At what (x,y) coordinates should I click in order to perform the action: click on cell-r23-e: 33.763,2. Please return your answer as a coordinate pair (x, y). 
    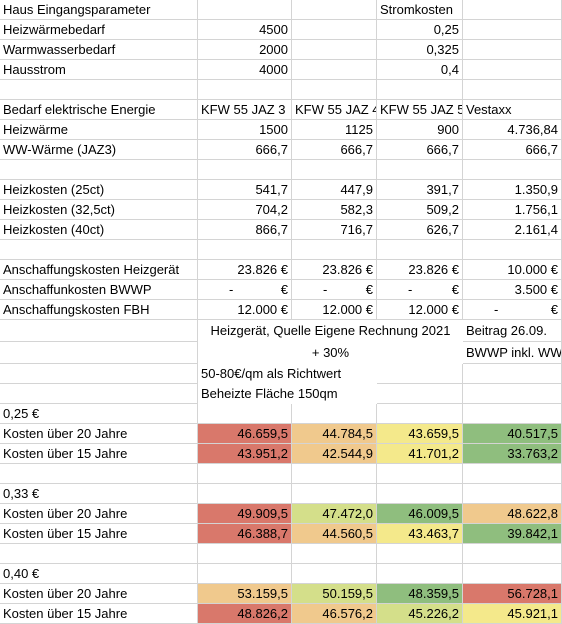
    Looking at the image, I should click on (512, 454).